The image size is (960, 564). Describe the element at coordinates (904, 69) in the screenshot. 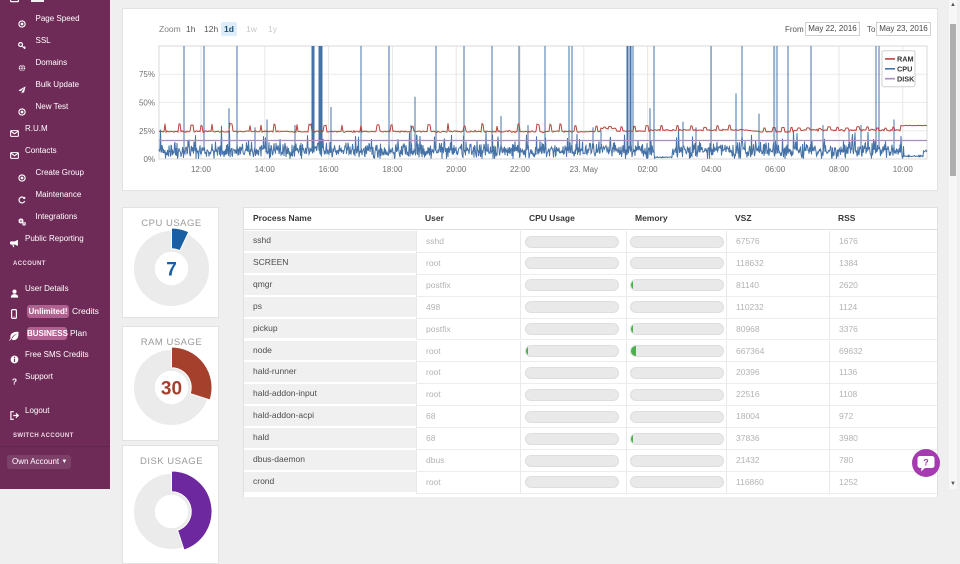

I see `svg-text: CPU` at that location.